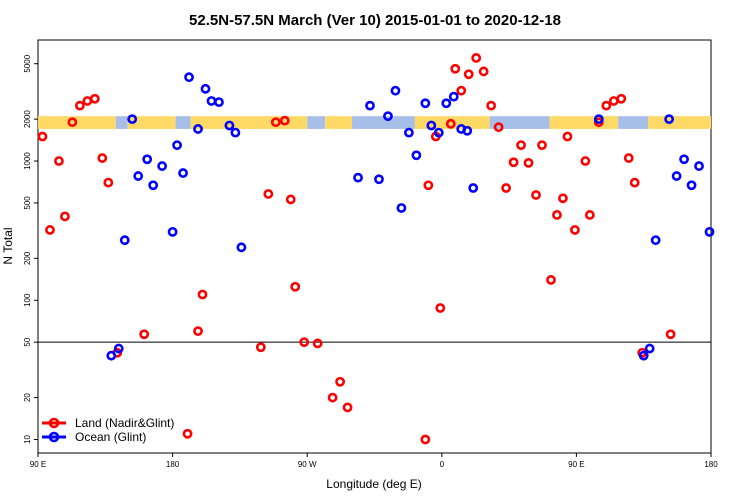 The width and height of the screenshot is (750, 500). What do you see at coordinates (8, 245) in the screenshot?
I see `y-axis-label: N Total` at bounding box center [8, 245].